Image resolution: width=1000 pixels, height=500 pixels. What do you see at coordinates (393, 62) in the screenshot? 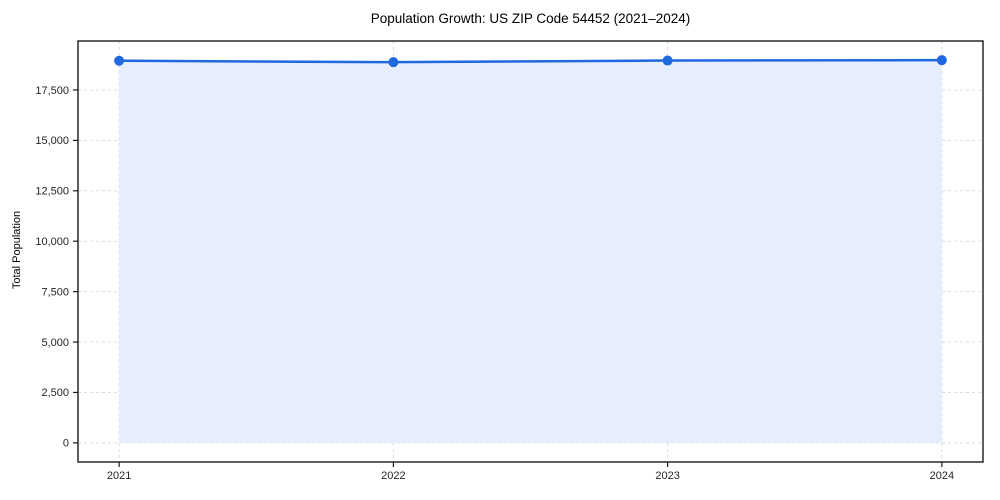
I see `data-point-2022` at bounding box center [393, 62].